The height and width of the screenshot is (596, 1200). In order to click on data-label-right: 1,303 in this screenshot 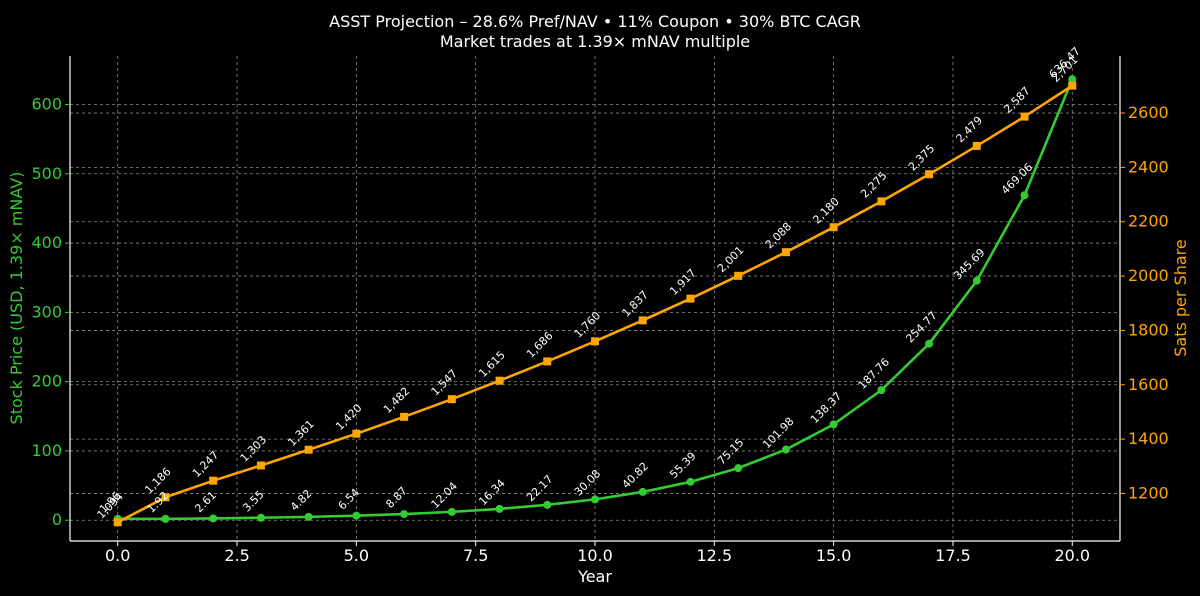, I will do `click(253, 448)`.